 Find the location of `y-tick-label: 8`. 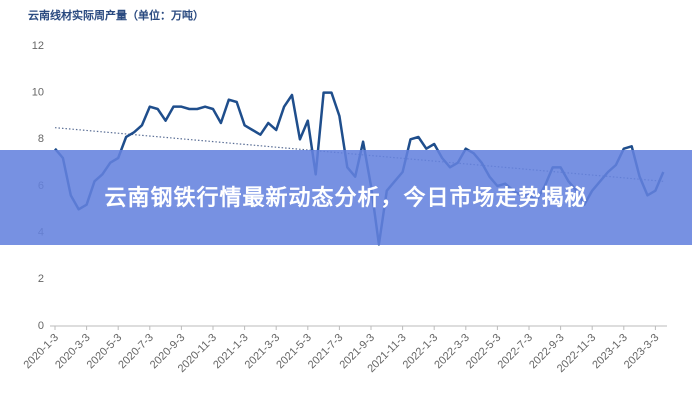

y-tick-label: 8 is located at coordinates (41, 139).